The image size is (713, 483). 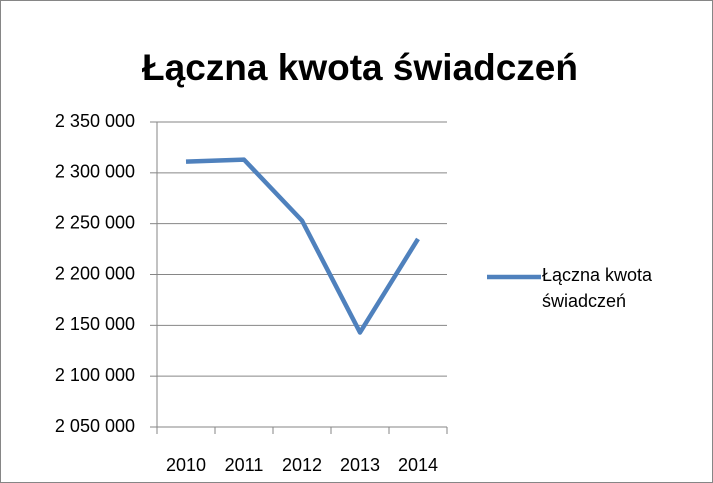 I want to click on x-tick-label: 2013, so click(x=360, y=465).